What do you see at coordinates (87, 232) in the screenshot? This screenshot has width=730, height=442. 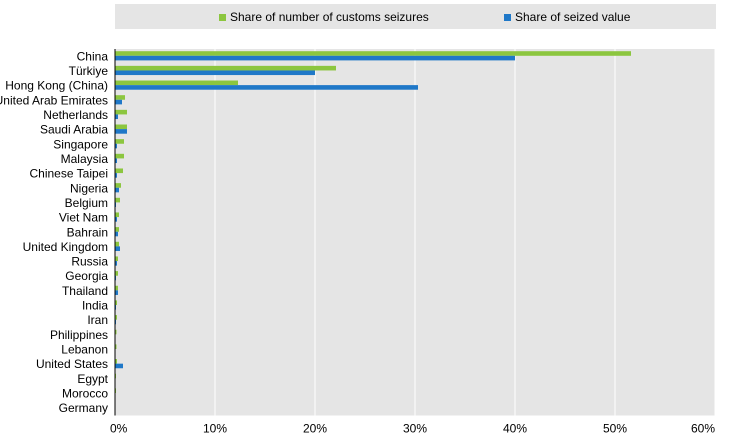 I see `category-label: Bahrain` at bounding box center [87, 232].